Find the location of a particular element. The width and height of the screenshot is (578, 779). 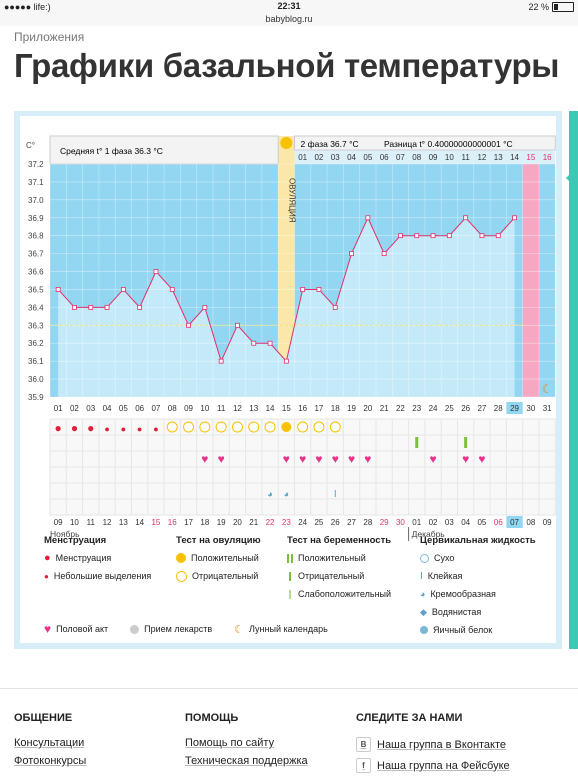

x-day-label: 21 is located at coordinates (384, 408).